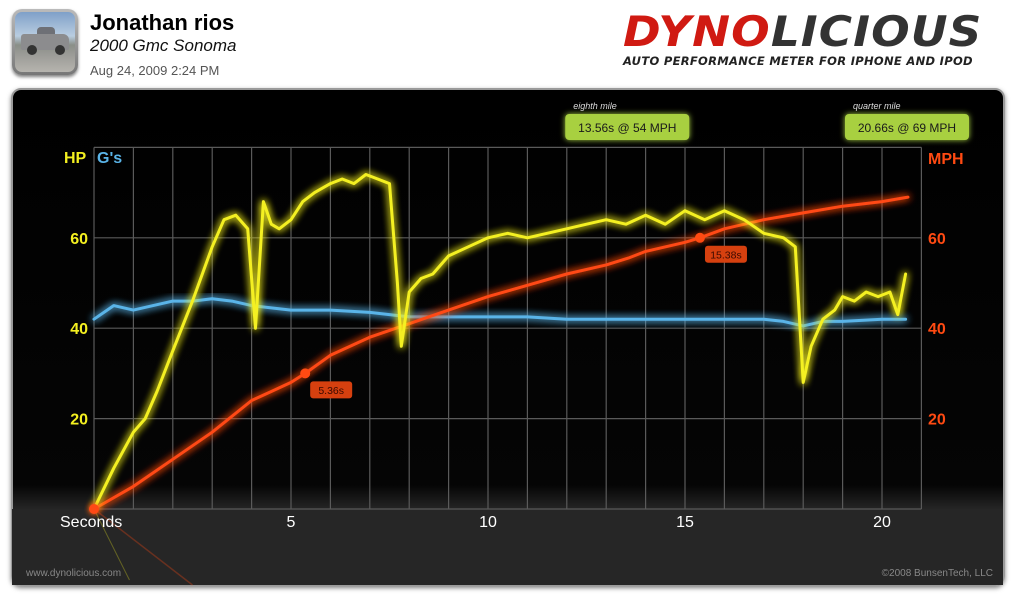 This screenshot has width=1015, height=600. I want to click on annotation-text: 15.38s, so click(726, 255).